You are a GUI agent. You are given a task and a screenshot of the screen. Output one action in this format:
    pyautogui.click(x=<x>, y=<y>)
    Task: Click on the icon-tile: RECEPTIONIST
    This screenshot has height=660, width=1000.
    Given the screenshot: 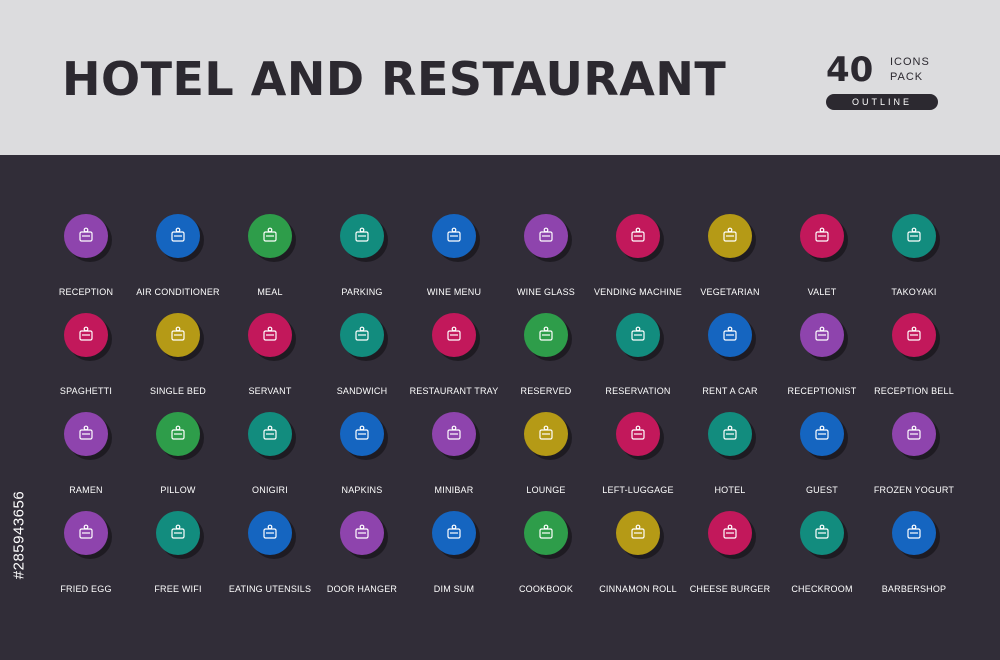 What is the action you would take?
    pyautogui.click(x=822, y=358)
    